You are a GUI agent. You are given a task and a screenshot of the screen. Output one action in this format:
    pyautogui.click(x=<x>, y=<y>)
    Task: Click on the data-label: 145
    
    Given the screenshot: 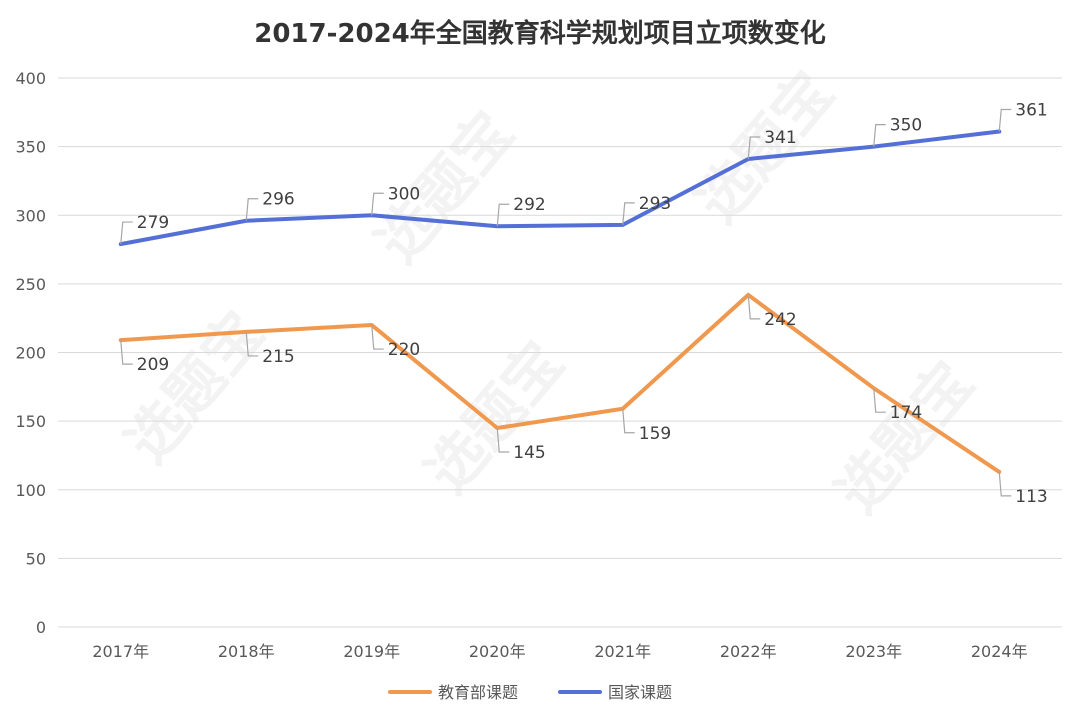 What is the action you would take?
    pyautogui.click(x=529, y=453)
    